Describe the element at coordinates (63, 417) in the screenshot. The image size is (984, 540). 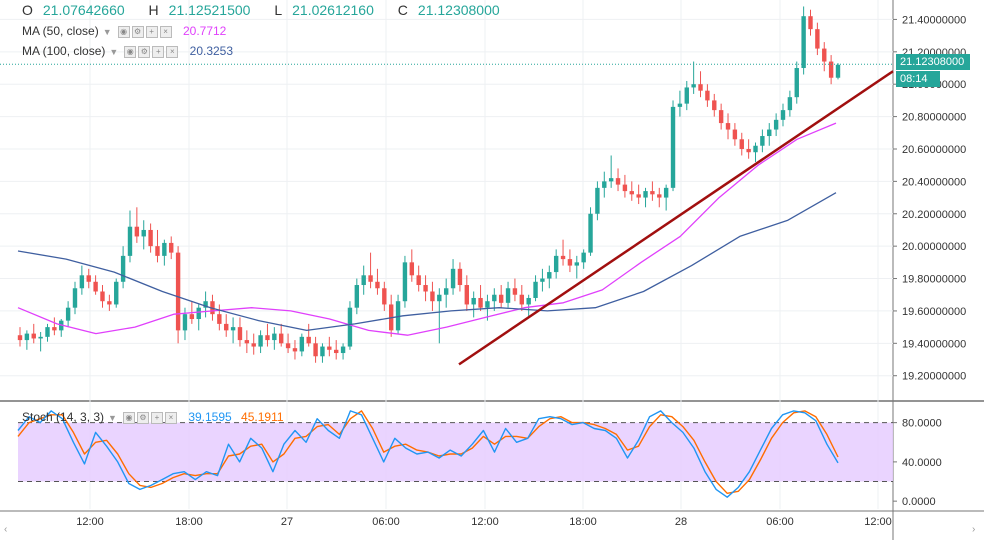
I see `stoch-label: Stoch (14, 3, 3)` at that location.